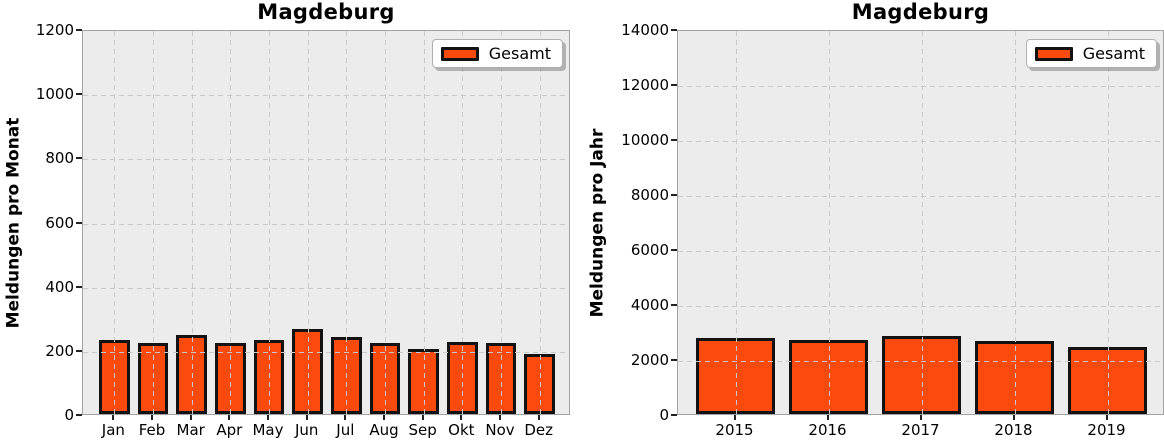 Image resolution: width=1164 pixels, height=442 pixels. I want to click on x-tick-label: 2016, so click(827, 430).